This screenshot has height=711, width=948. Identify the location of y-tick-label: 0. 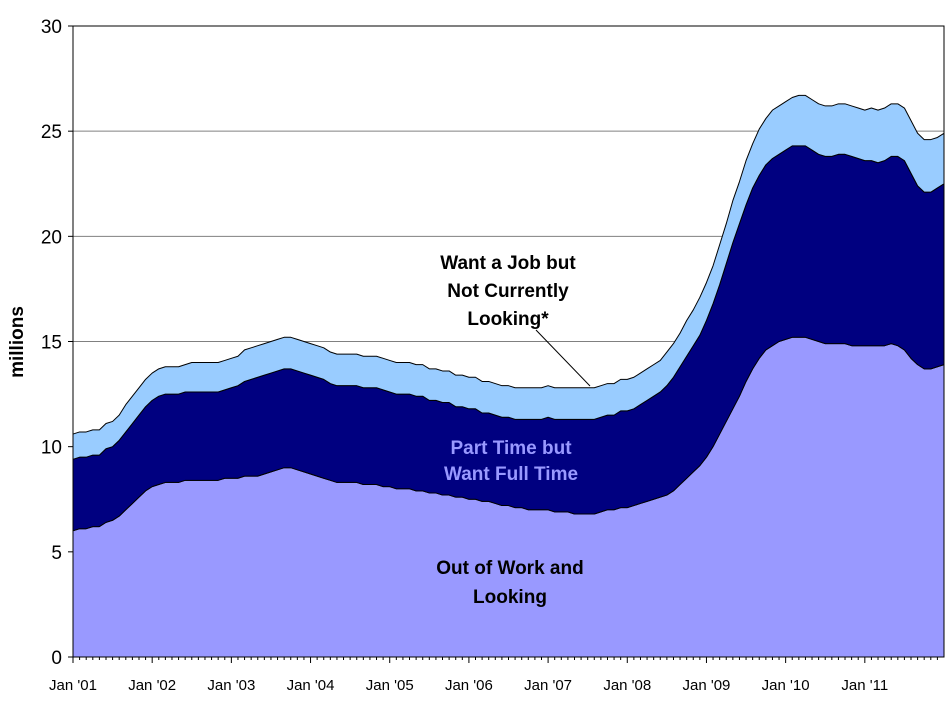
(56, 658).